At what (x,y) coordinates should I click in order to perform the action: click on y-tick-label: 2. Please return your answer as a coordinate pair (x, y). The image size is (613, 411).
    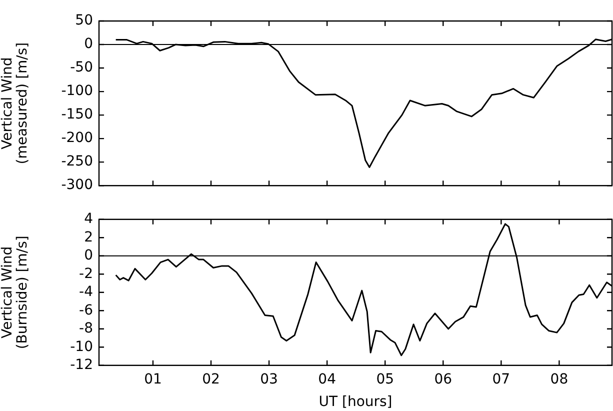
    Looking at the image, I should click on (88, 237).